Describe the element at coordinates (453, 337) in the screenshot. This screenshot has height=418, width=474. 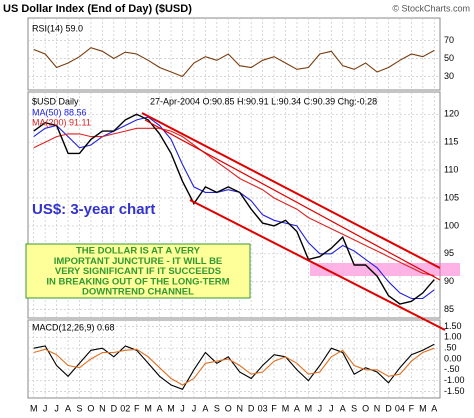
I see `y-tick-label: 1.00` at that location.